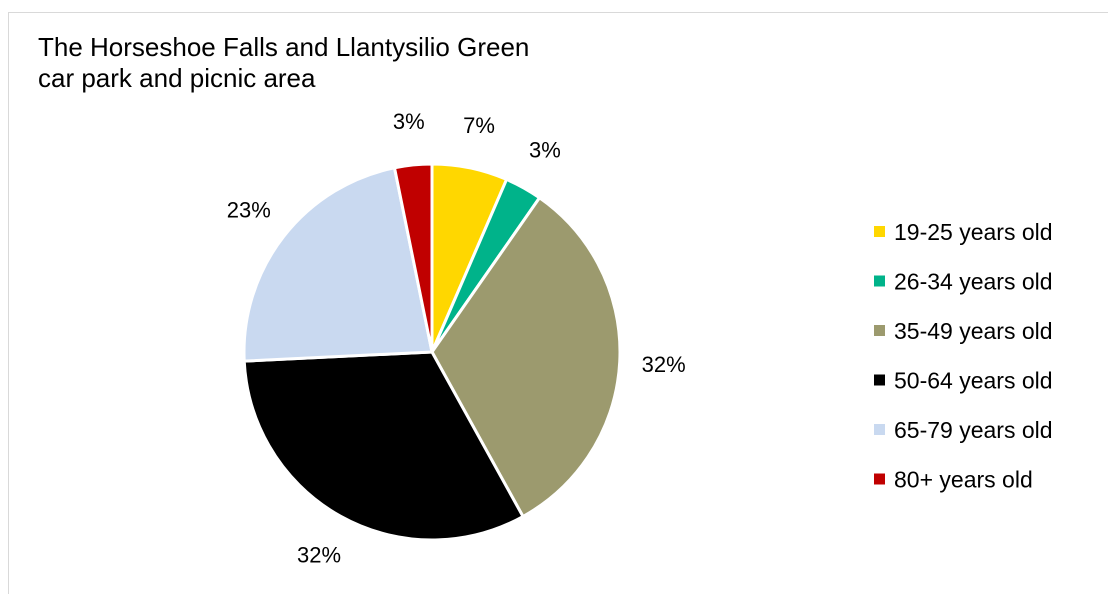 This screenshot has width=1109, height=595. What do you see at coordinates (973, 232) in the screenshot?
I see `legend-label: 19-25 years old` at bounding box center [973, 232].